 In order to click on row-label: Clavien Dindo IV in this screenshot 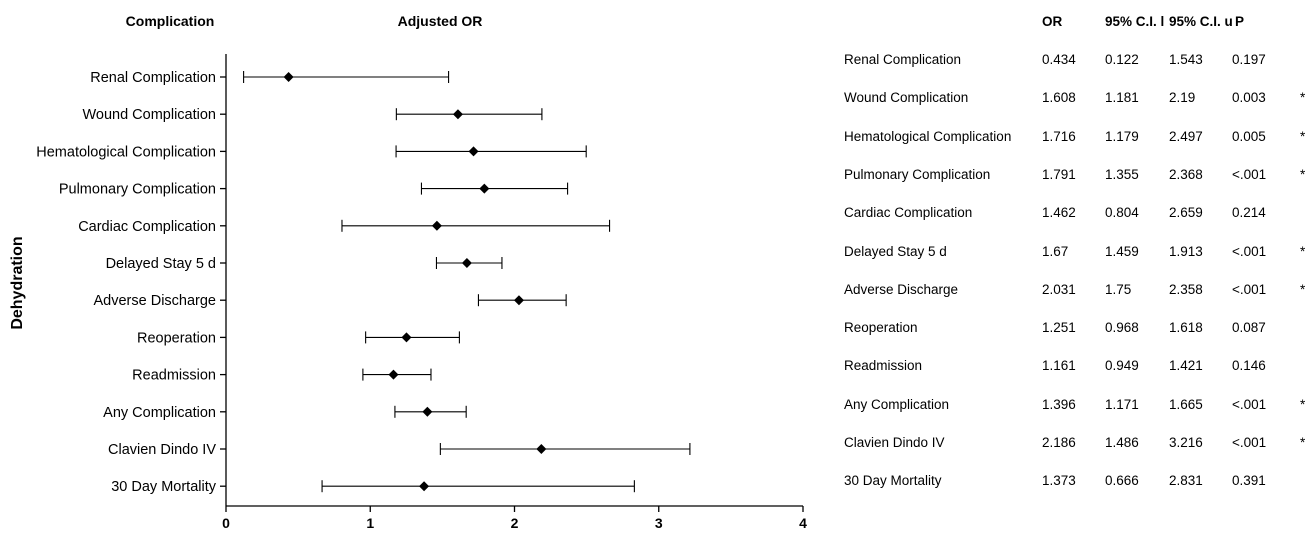, I will do `click(162, 450)`.